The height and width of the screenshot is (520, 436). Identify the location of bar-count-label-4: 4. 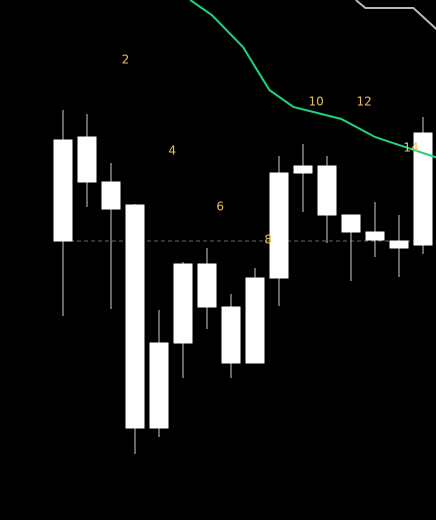
(172, 151).